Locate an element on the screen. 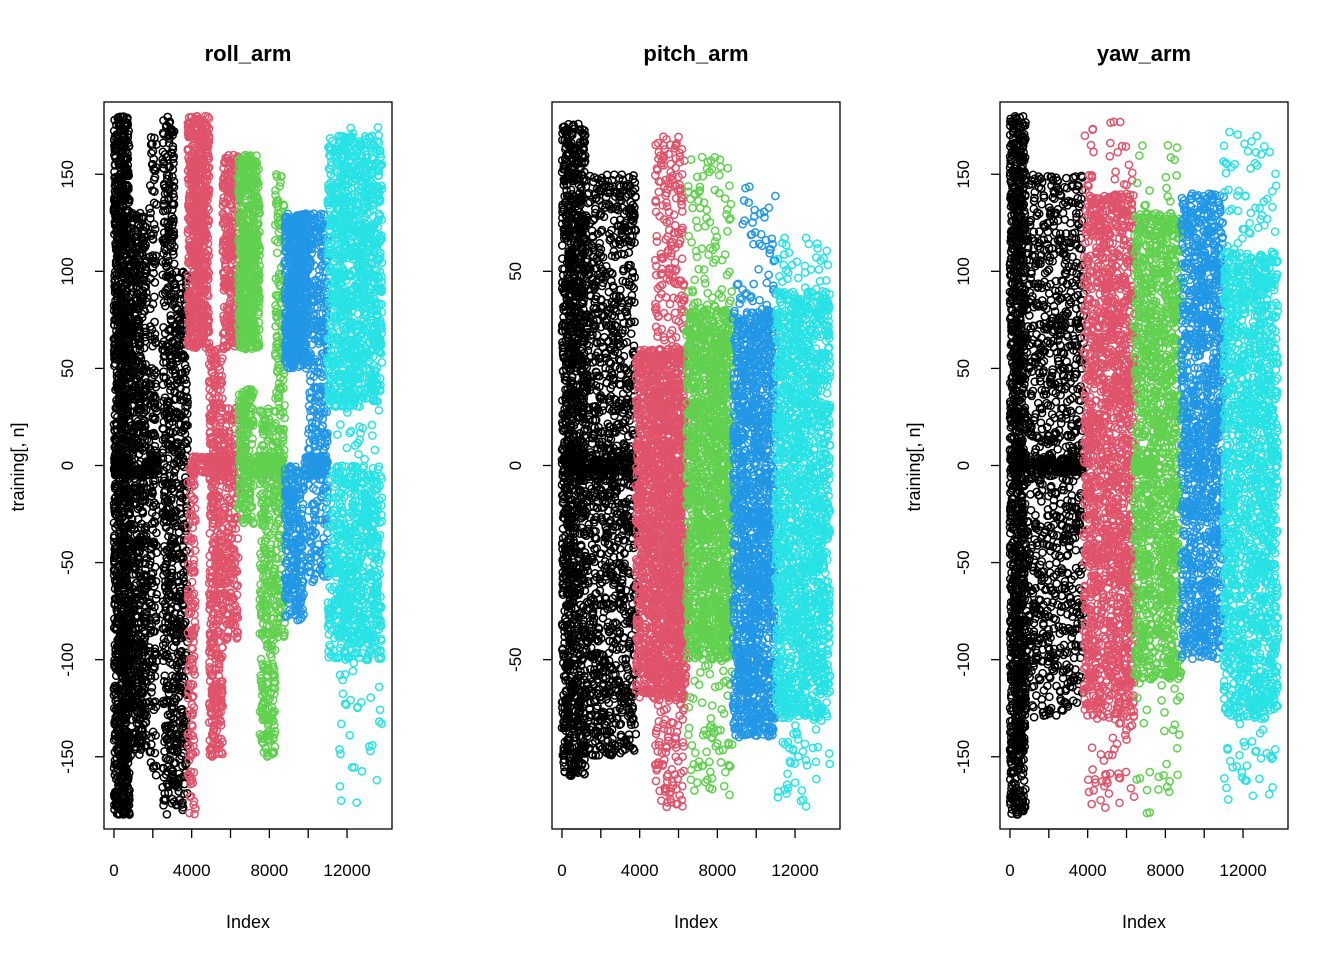  y-axis-label: training[, n] is located at coordinates (18, 466).